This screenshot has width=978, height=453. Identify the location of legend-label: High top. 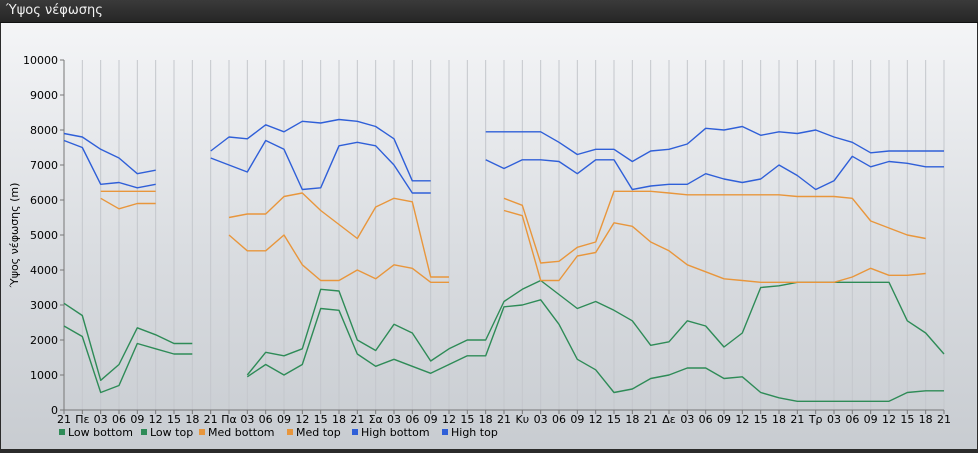
(474, 432).